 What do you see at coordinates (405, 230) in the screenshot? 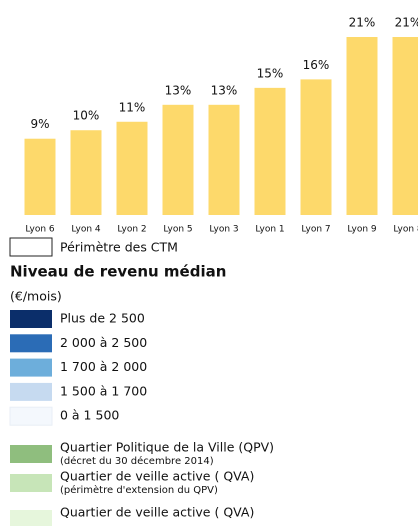
I see `x-tick-label: Lyon 8` at bounding box center [405, 230].